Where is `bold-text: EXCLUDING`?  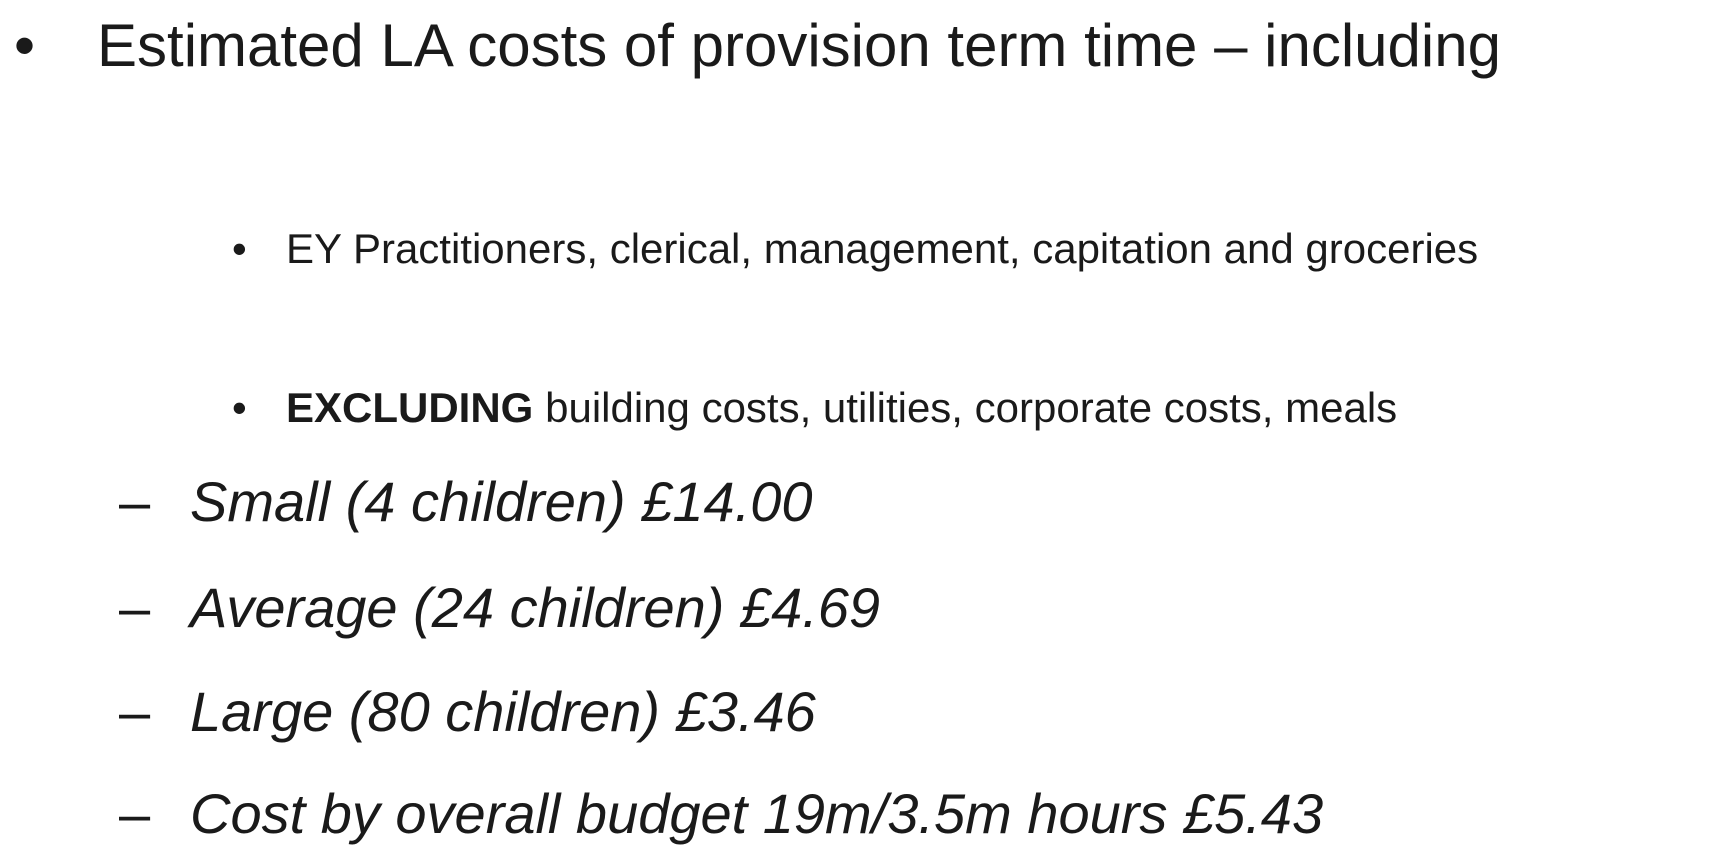
bold-text: EXCLUDING is located at coordinates (410, 407).